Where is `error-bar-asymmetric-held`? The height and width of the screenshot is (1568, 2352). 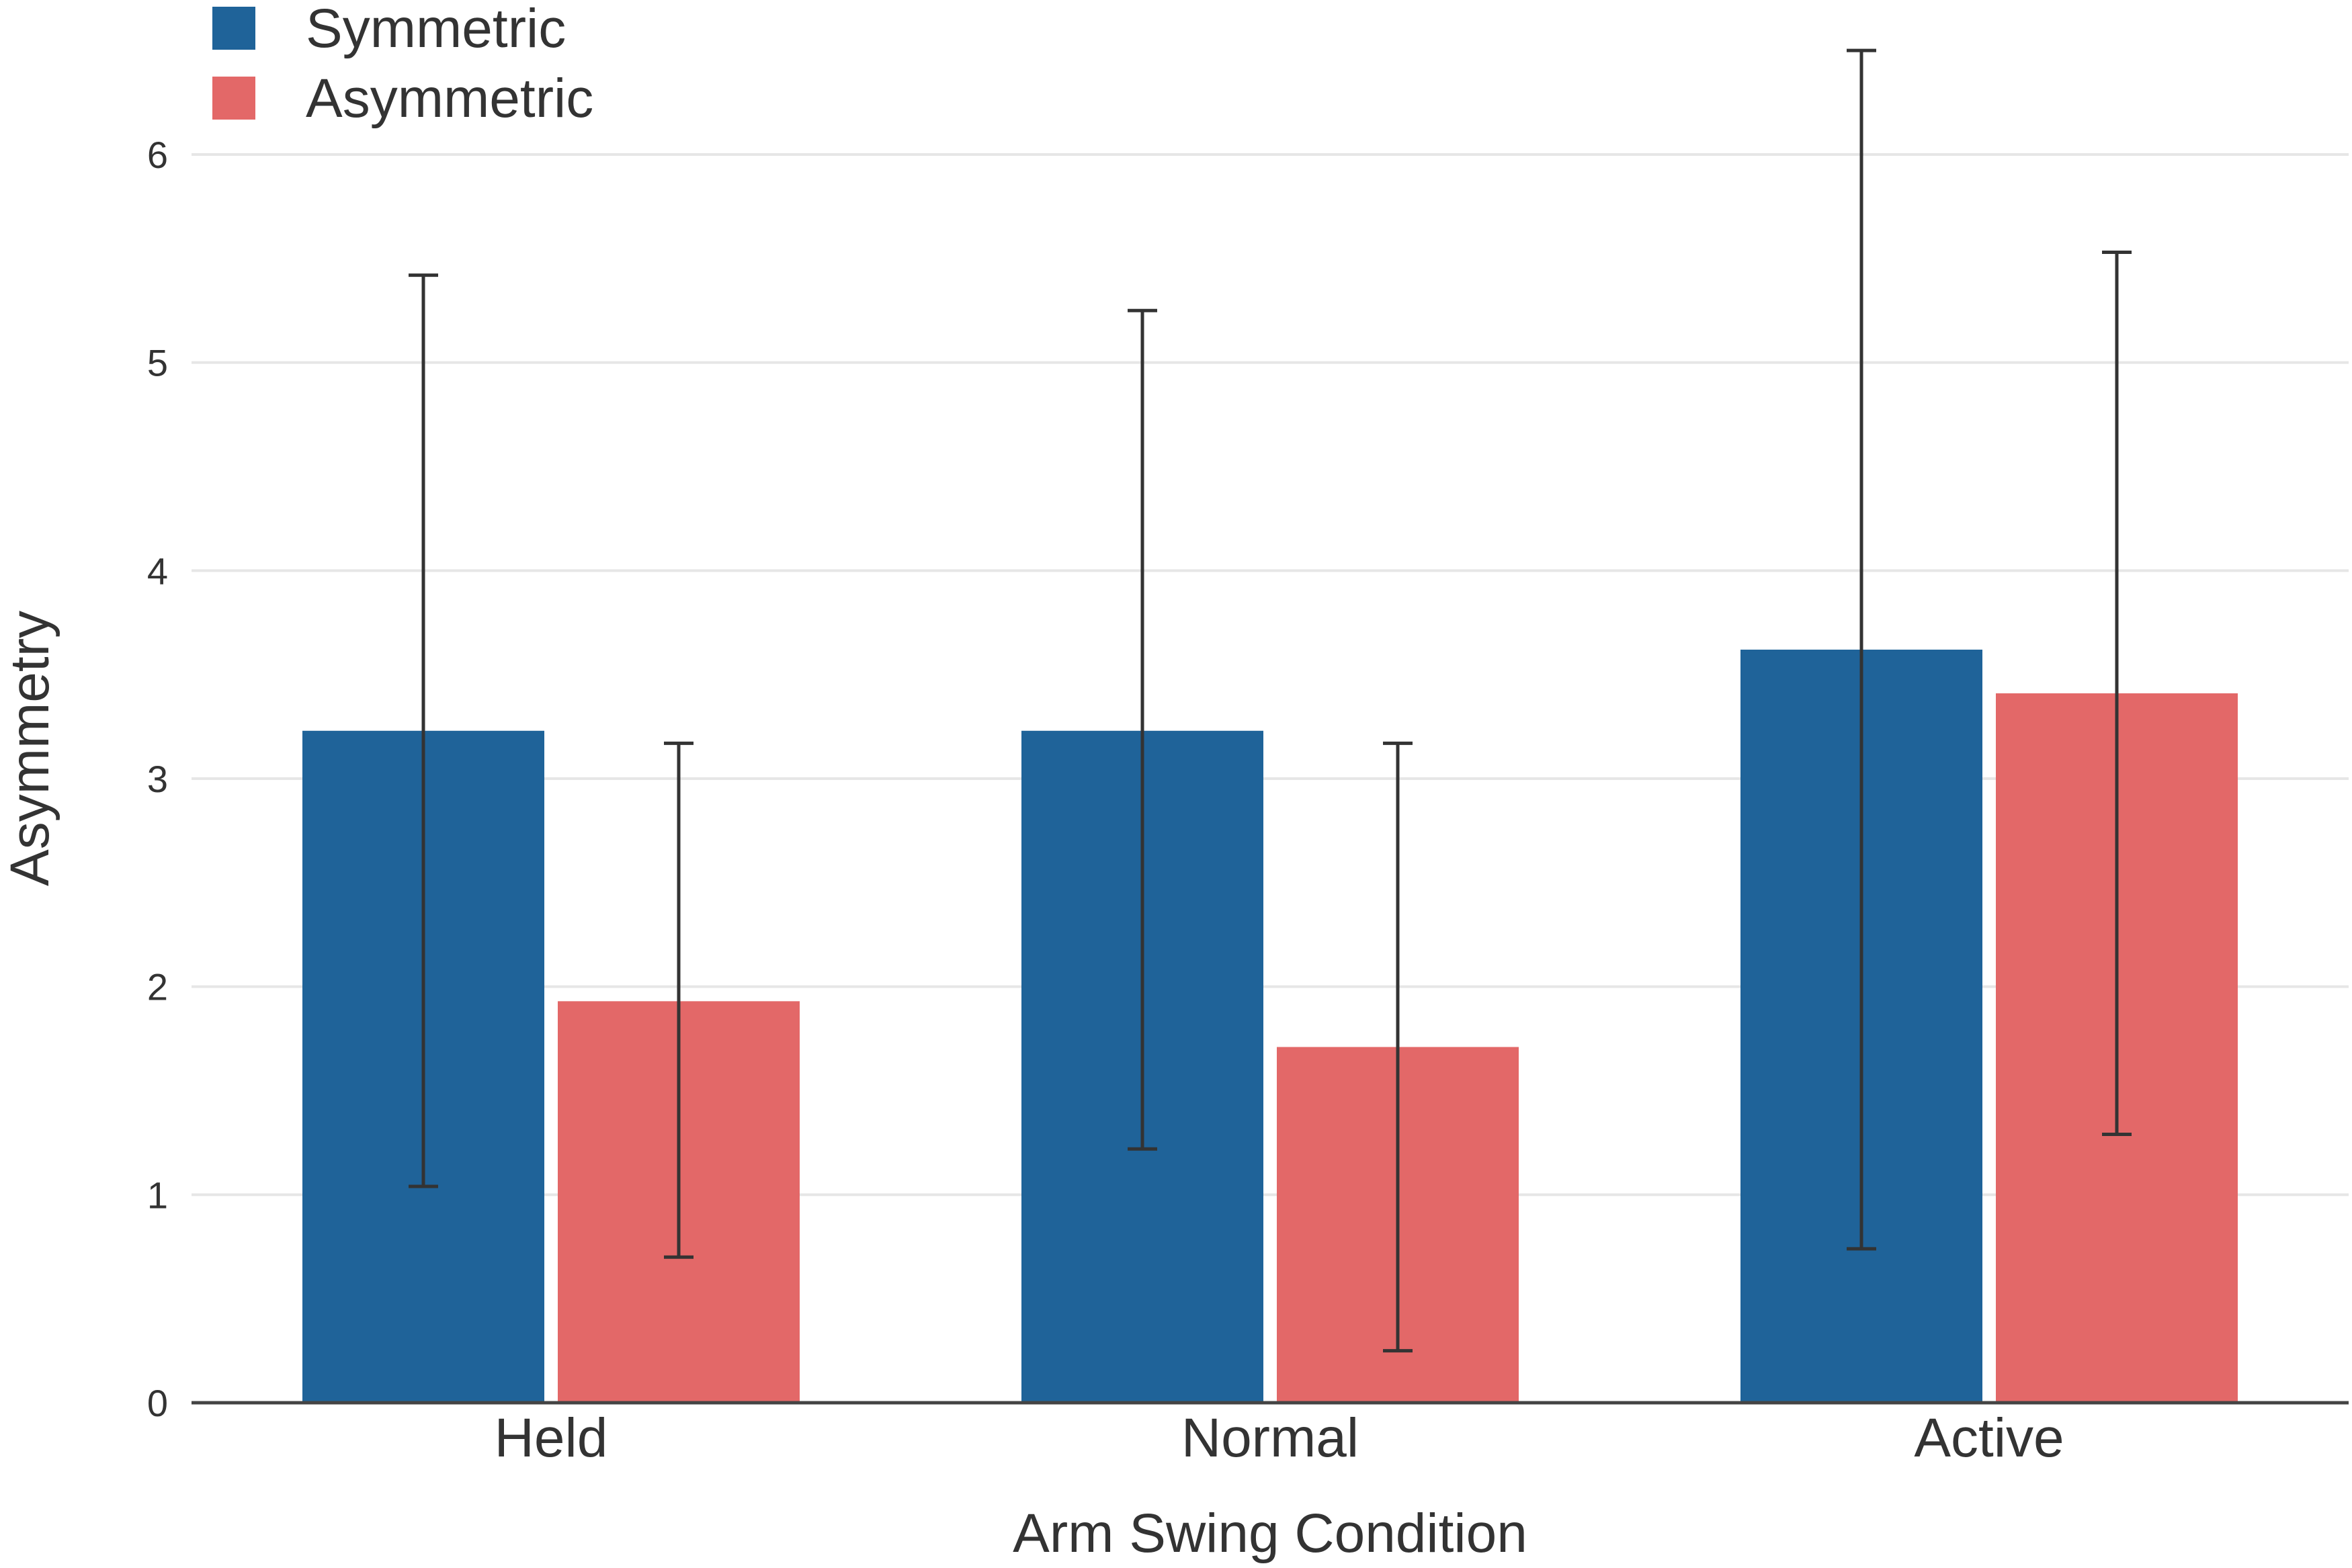 error-bar-asymmetric-held is located at coordinates (679, 1000).